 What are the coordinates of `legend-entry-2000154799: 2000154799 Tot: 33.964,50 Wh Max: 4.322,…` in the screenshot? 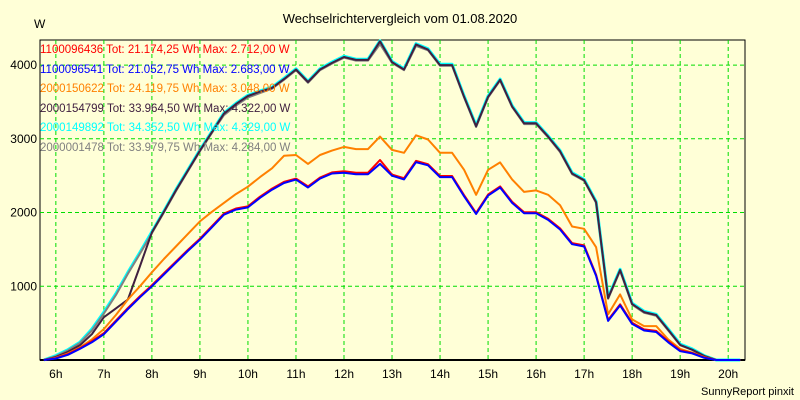 It's located at (165, 108).